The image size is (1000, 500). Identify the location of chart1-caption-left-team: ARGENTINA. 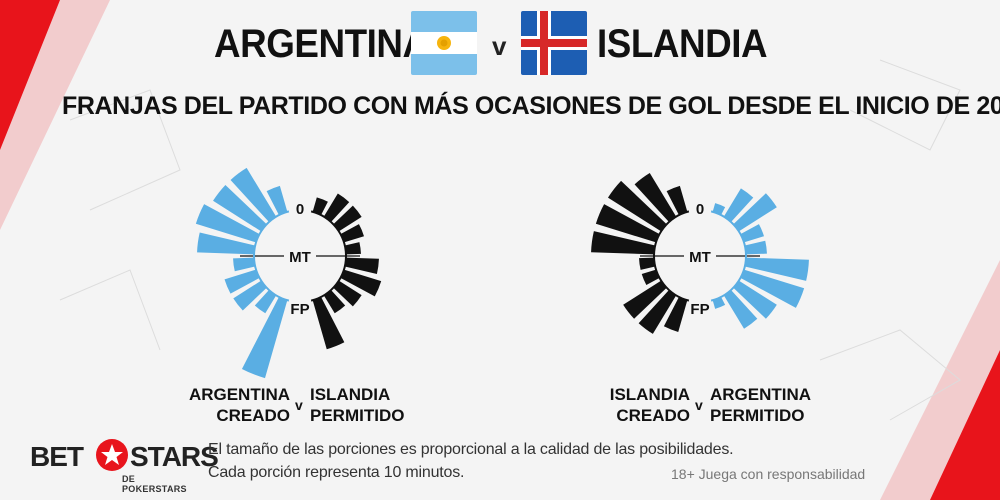
(239, 394).